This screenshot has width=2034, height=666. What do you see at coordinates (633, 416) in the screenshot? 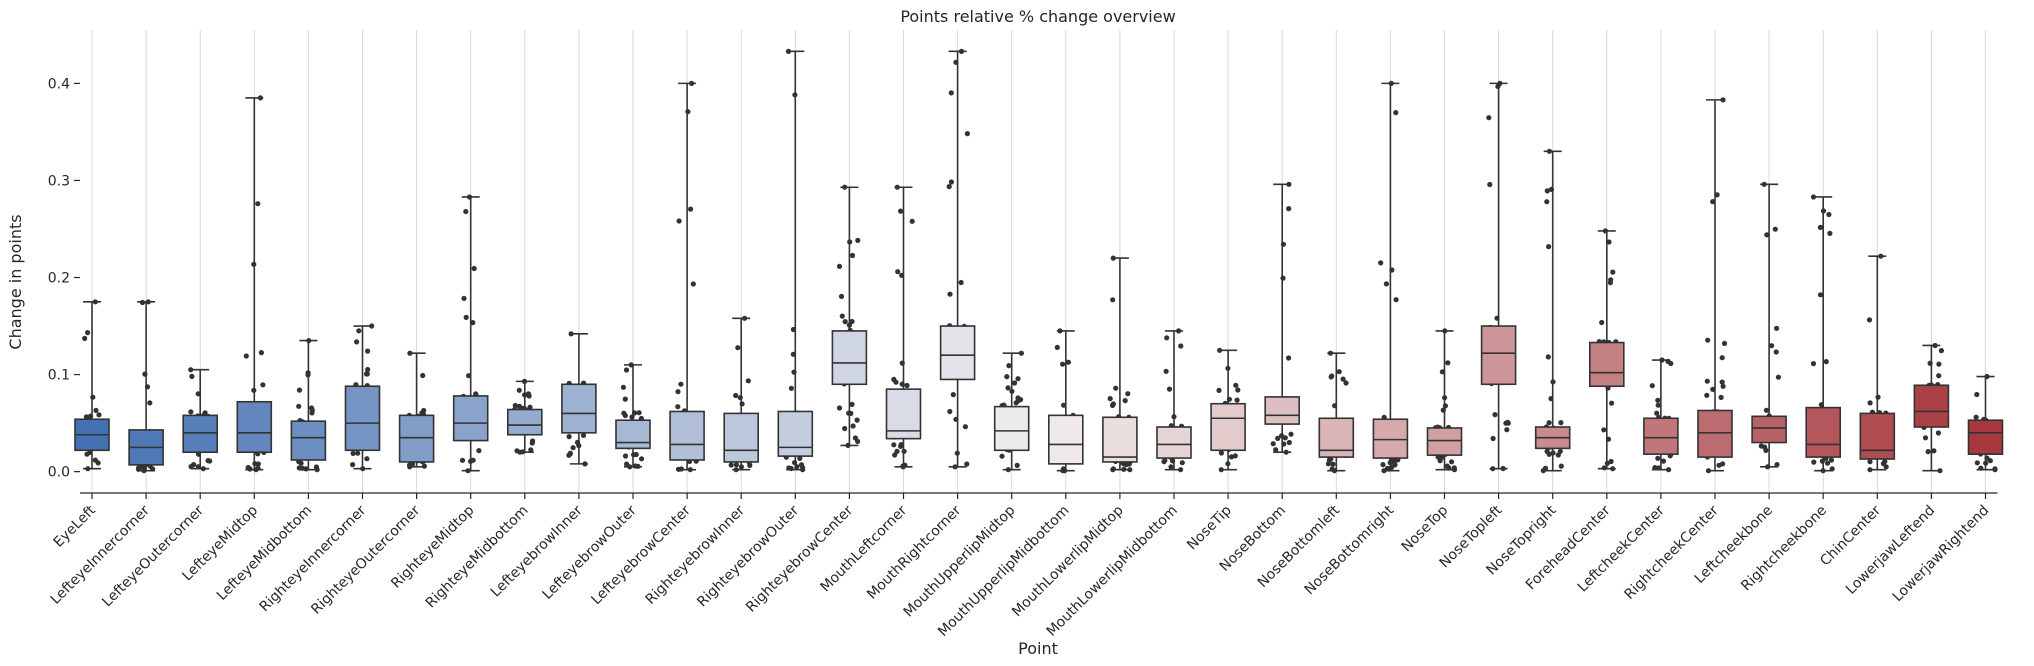
I see `box-LefteyebrowOuter` at bounding box center [633, 416].